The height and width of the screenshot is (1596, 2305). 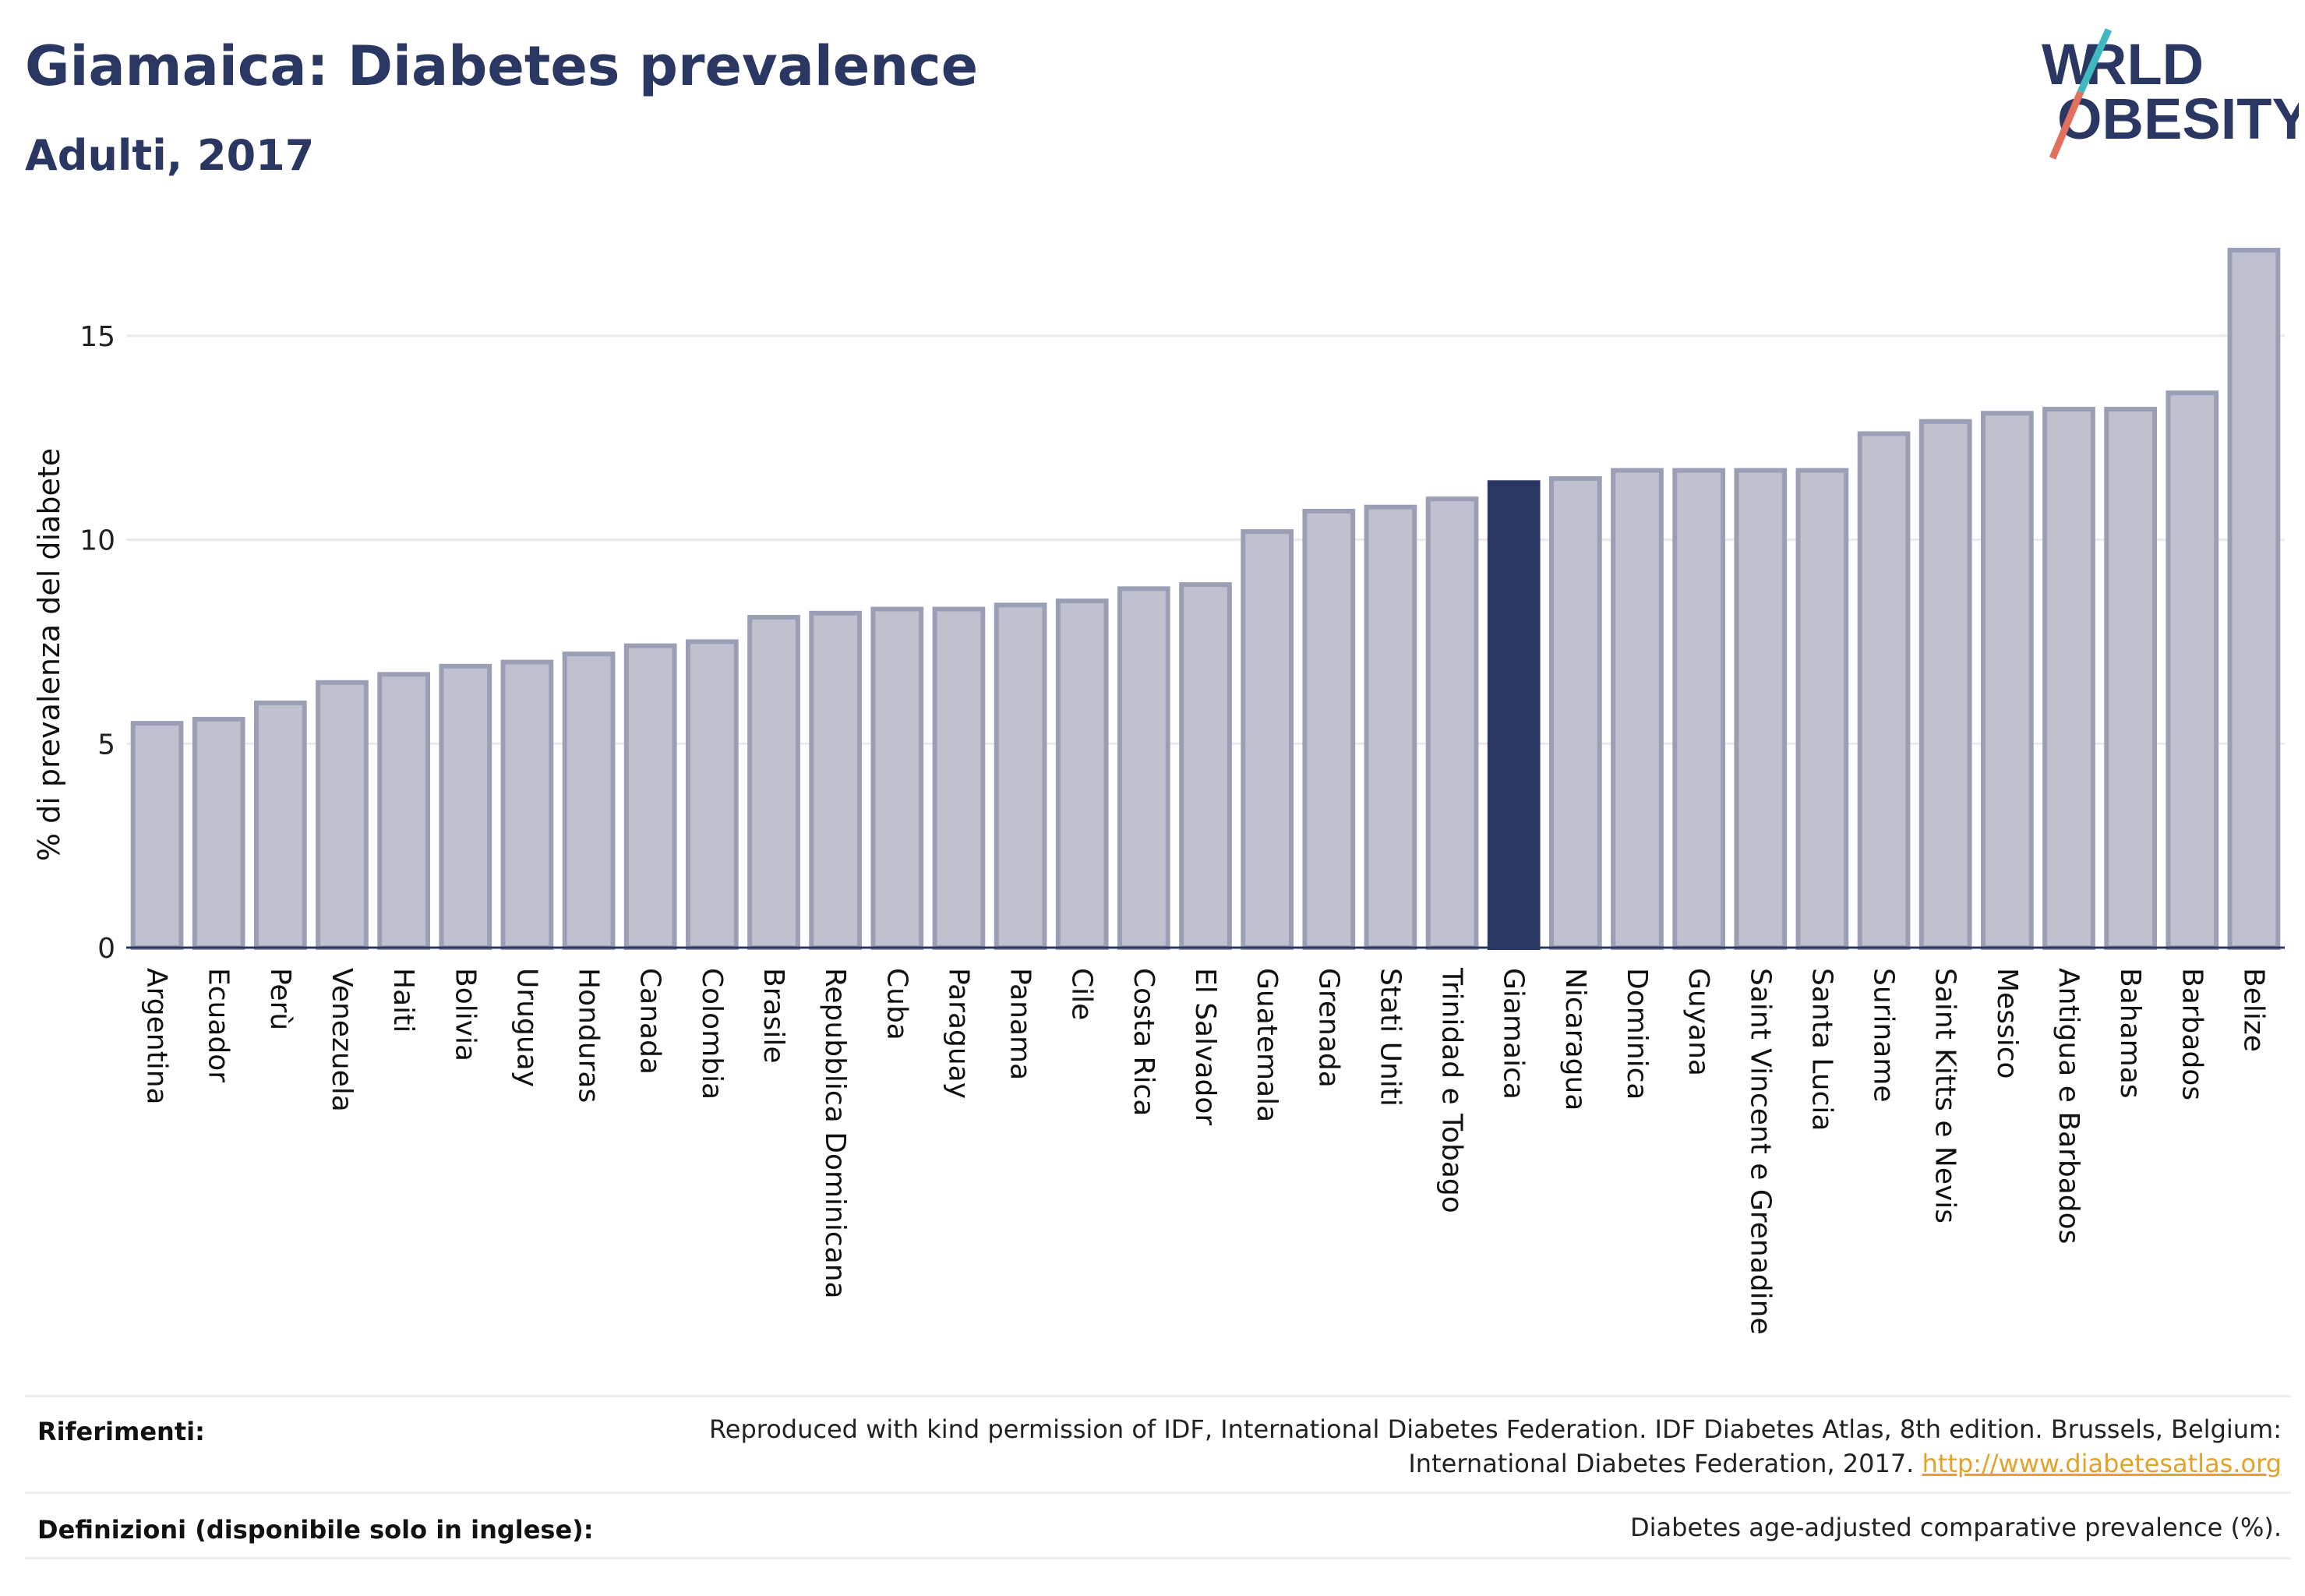 I want to click on logo-slash-coral, so click(x=2066, y=125).